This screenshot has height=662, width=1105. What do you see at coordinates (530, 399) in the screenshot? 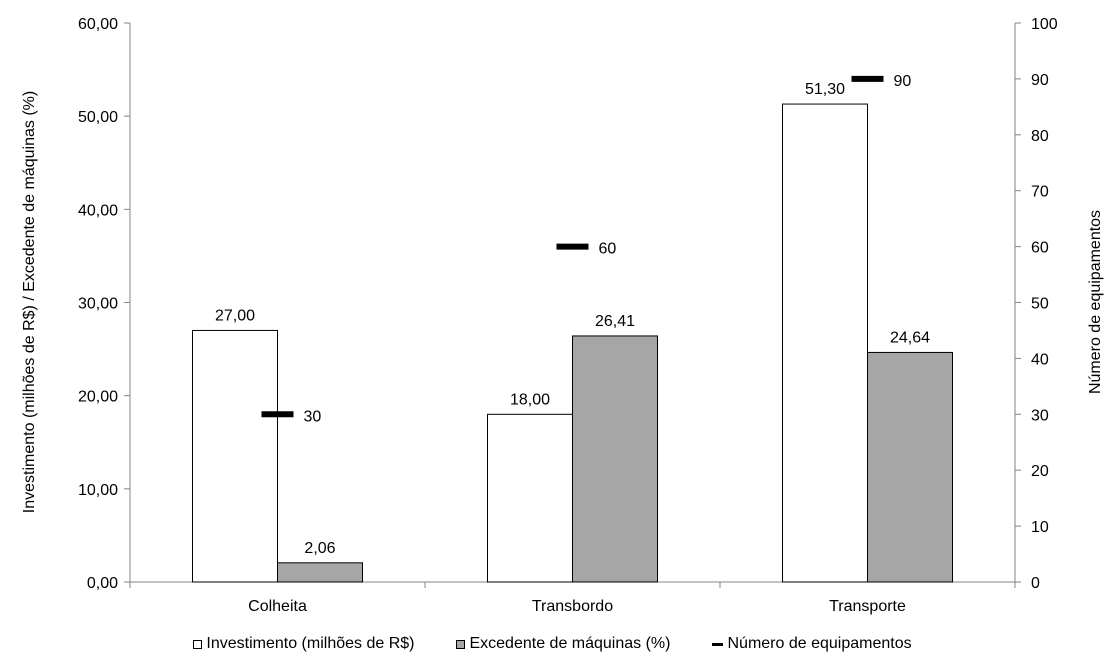
I see `bar-data-label: 18,00` at bounding box center [530, 399].